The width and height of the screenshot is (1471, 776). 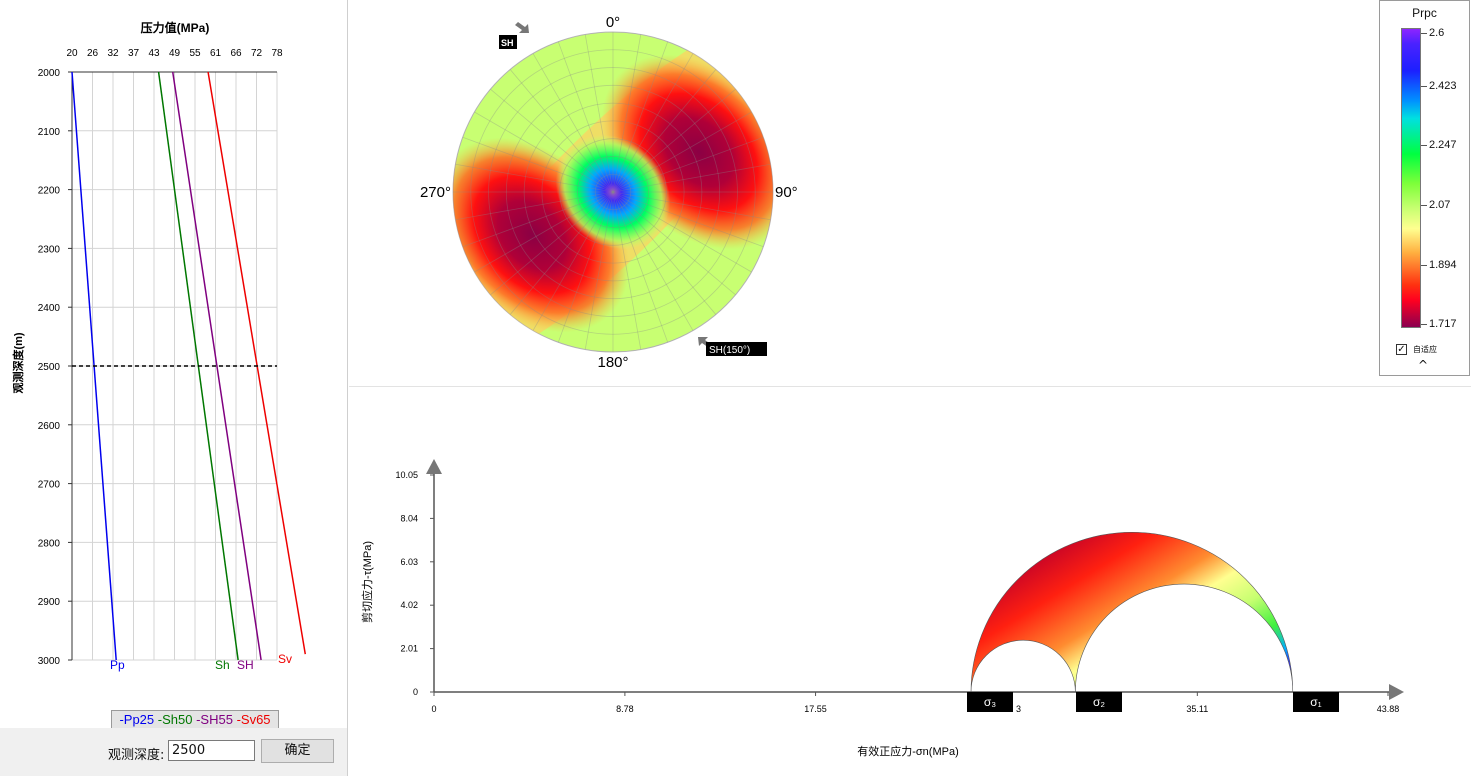 I want to click on colorbar-gradient, so click(x=1411, y=178).